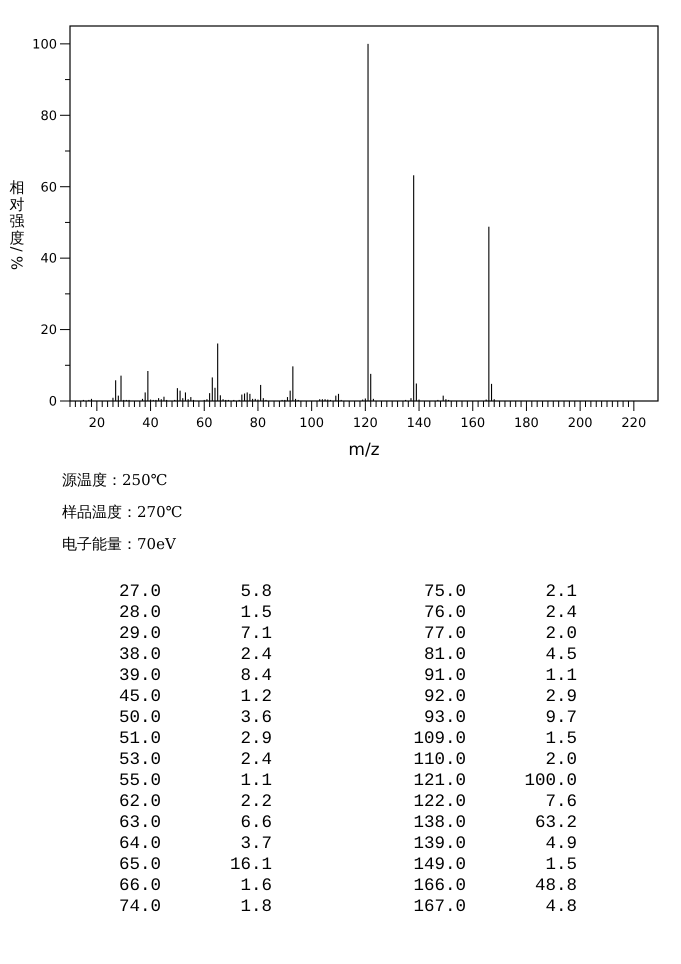 The width and height of the screenshot is (681, 964). I want to click on text: 3.7, so click(256, 844).